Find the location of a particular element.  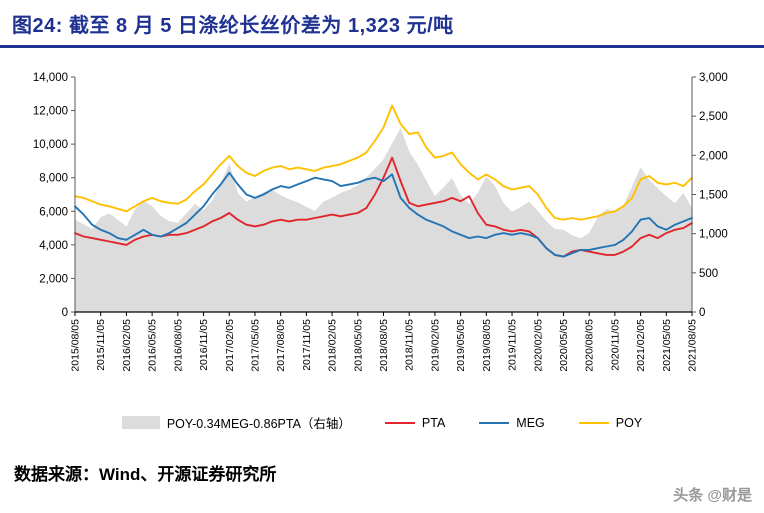

svg-text: 2016/05/05 is located at coordinates (153, 345).